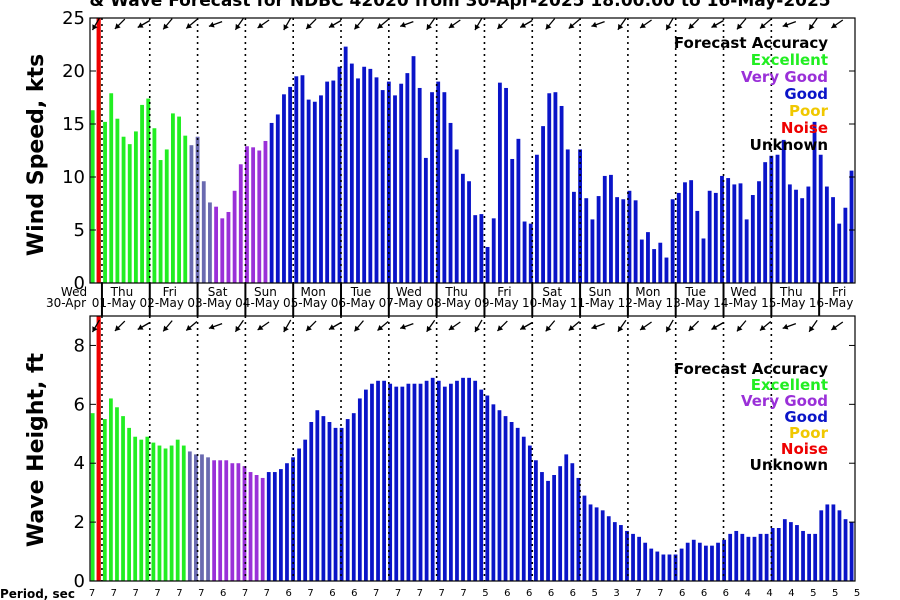 Image resolution: width=900 pixels, height=600 pixels. I want to click on wave-height-axis-label: Wave Height, ft, so click(36, 449).